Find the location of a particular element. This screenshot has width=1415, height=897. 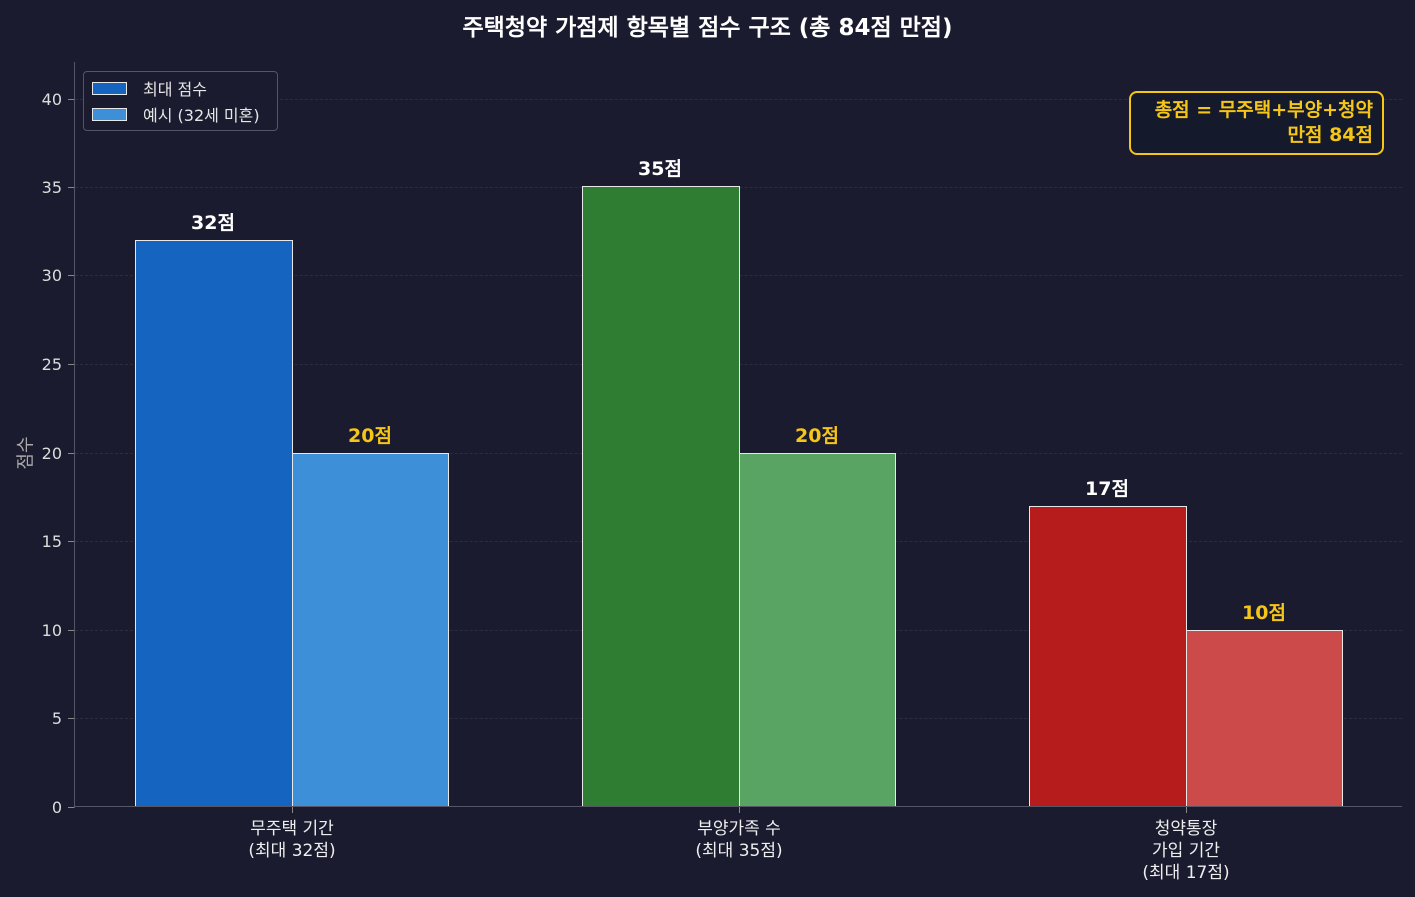

y-axis-title: 점수 is located at coordinates (26, 453).